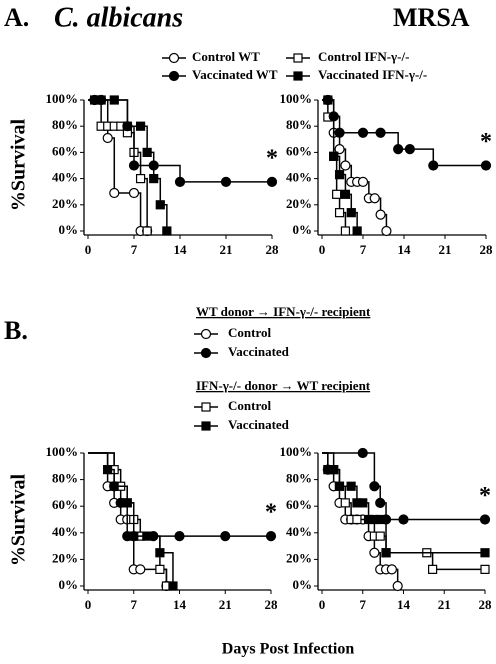 This screenshot has width=496, height=664. What do you see at coordinates (16, 330) in the screenshot?
I see `panel-label: B.` at bounding box center [16, 330].